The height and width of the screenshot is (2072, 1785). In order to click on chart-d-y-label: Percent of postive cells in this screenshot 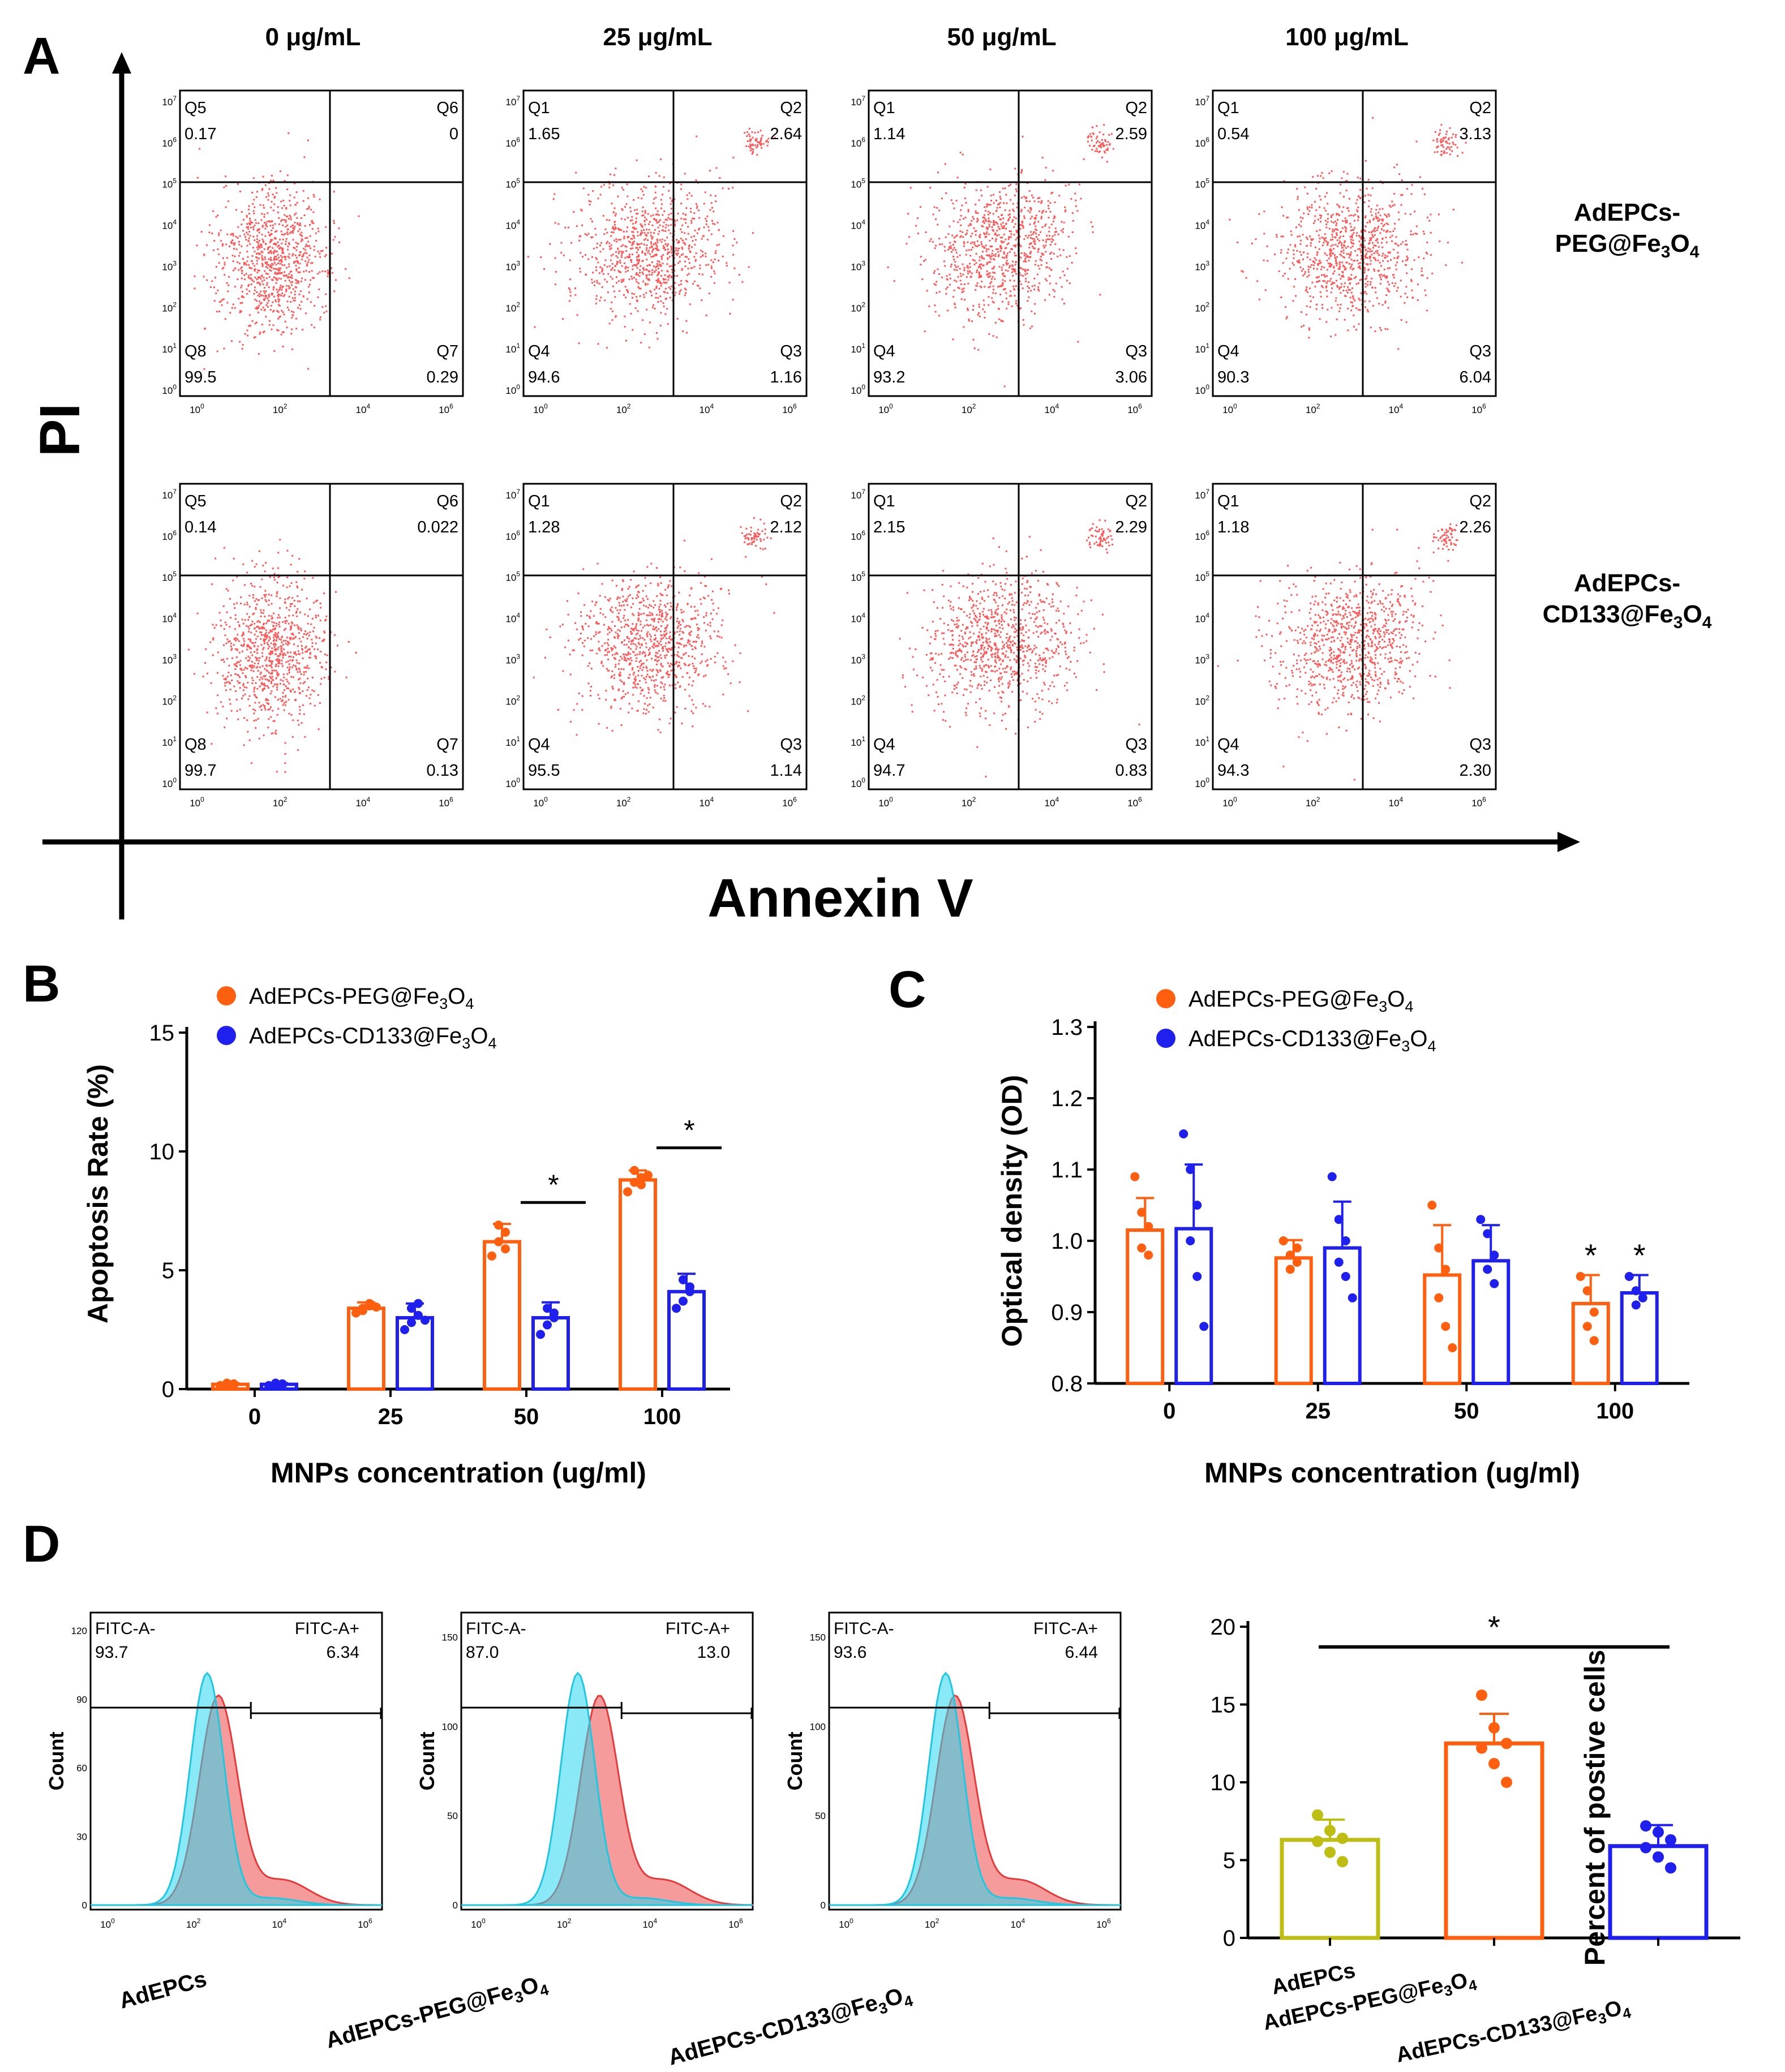, I will do `click(1595, 1808)`.